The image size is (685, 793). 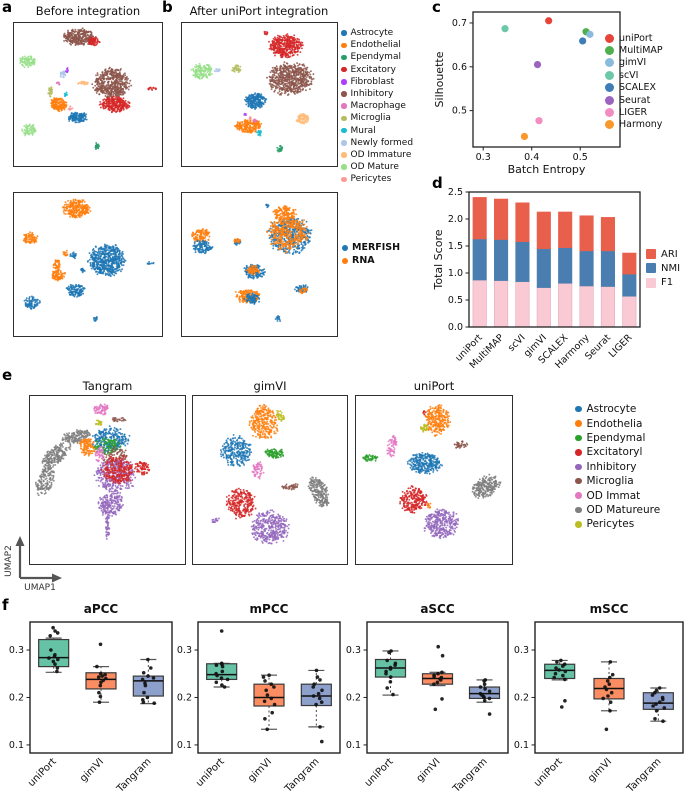 What do you see at coordinates (669, 254) in the screenshot?
I see `legend-label: ARI` at bounding box center [669, 254].